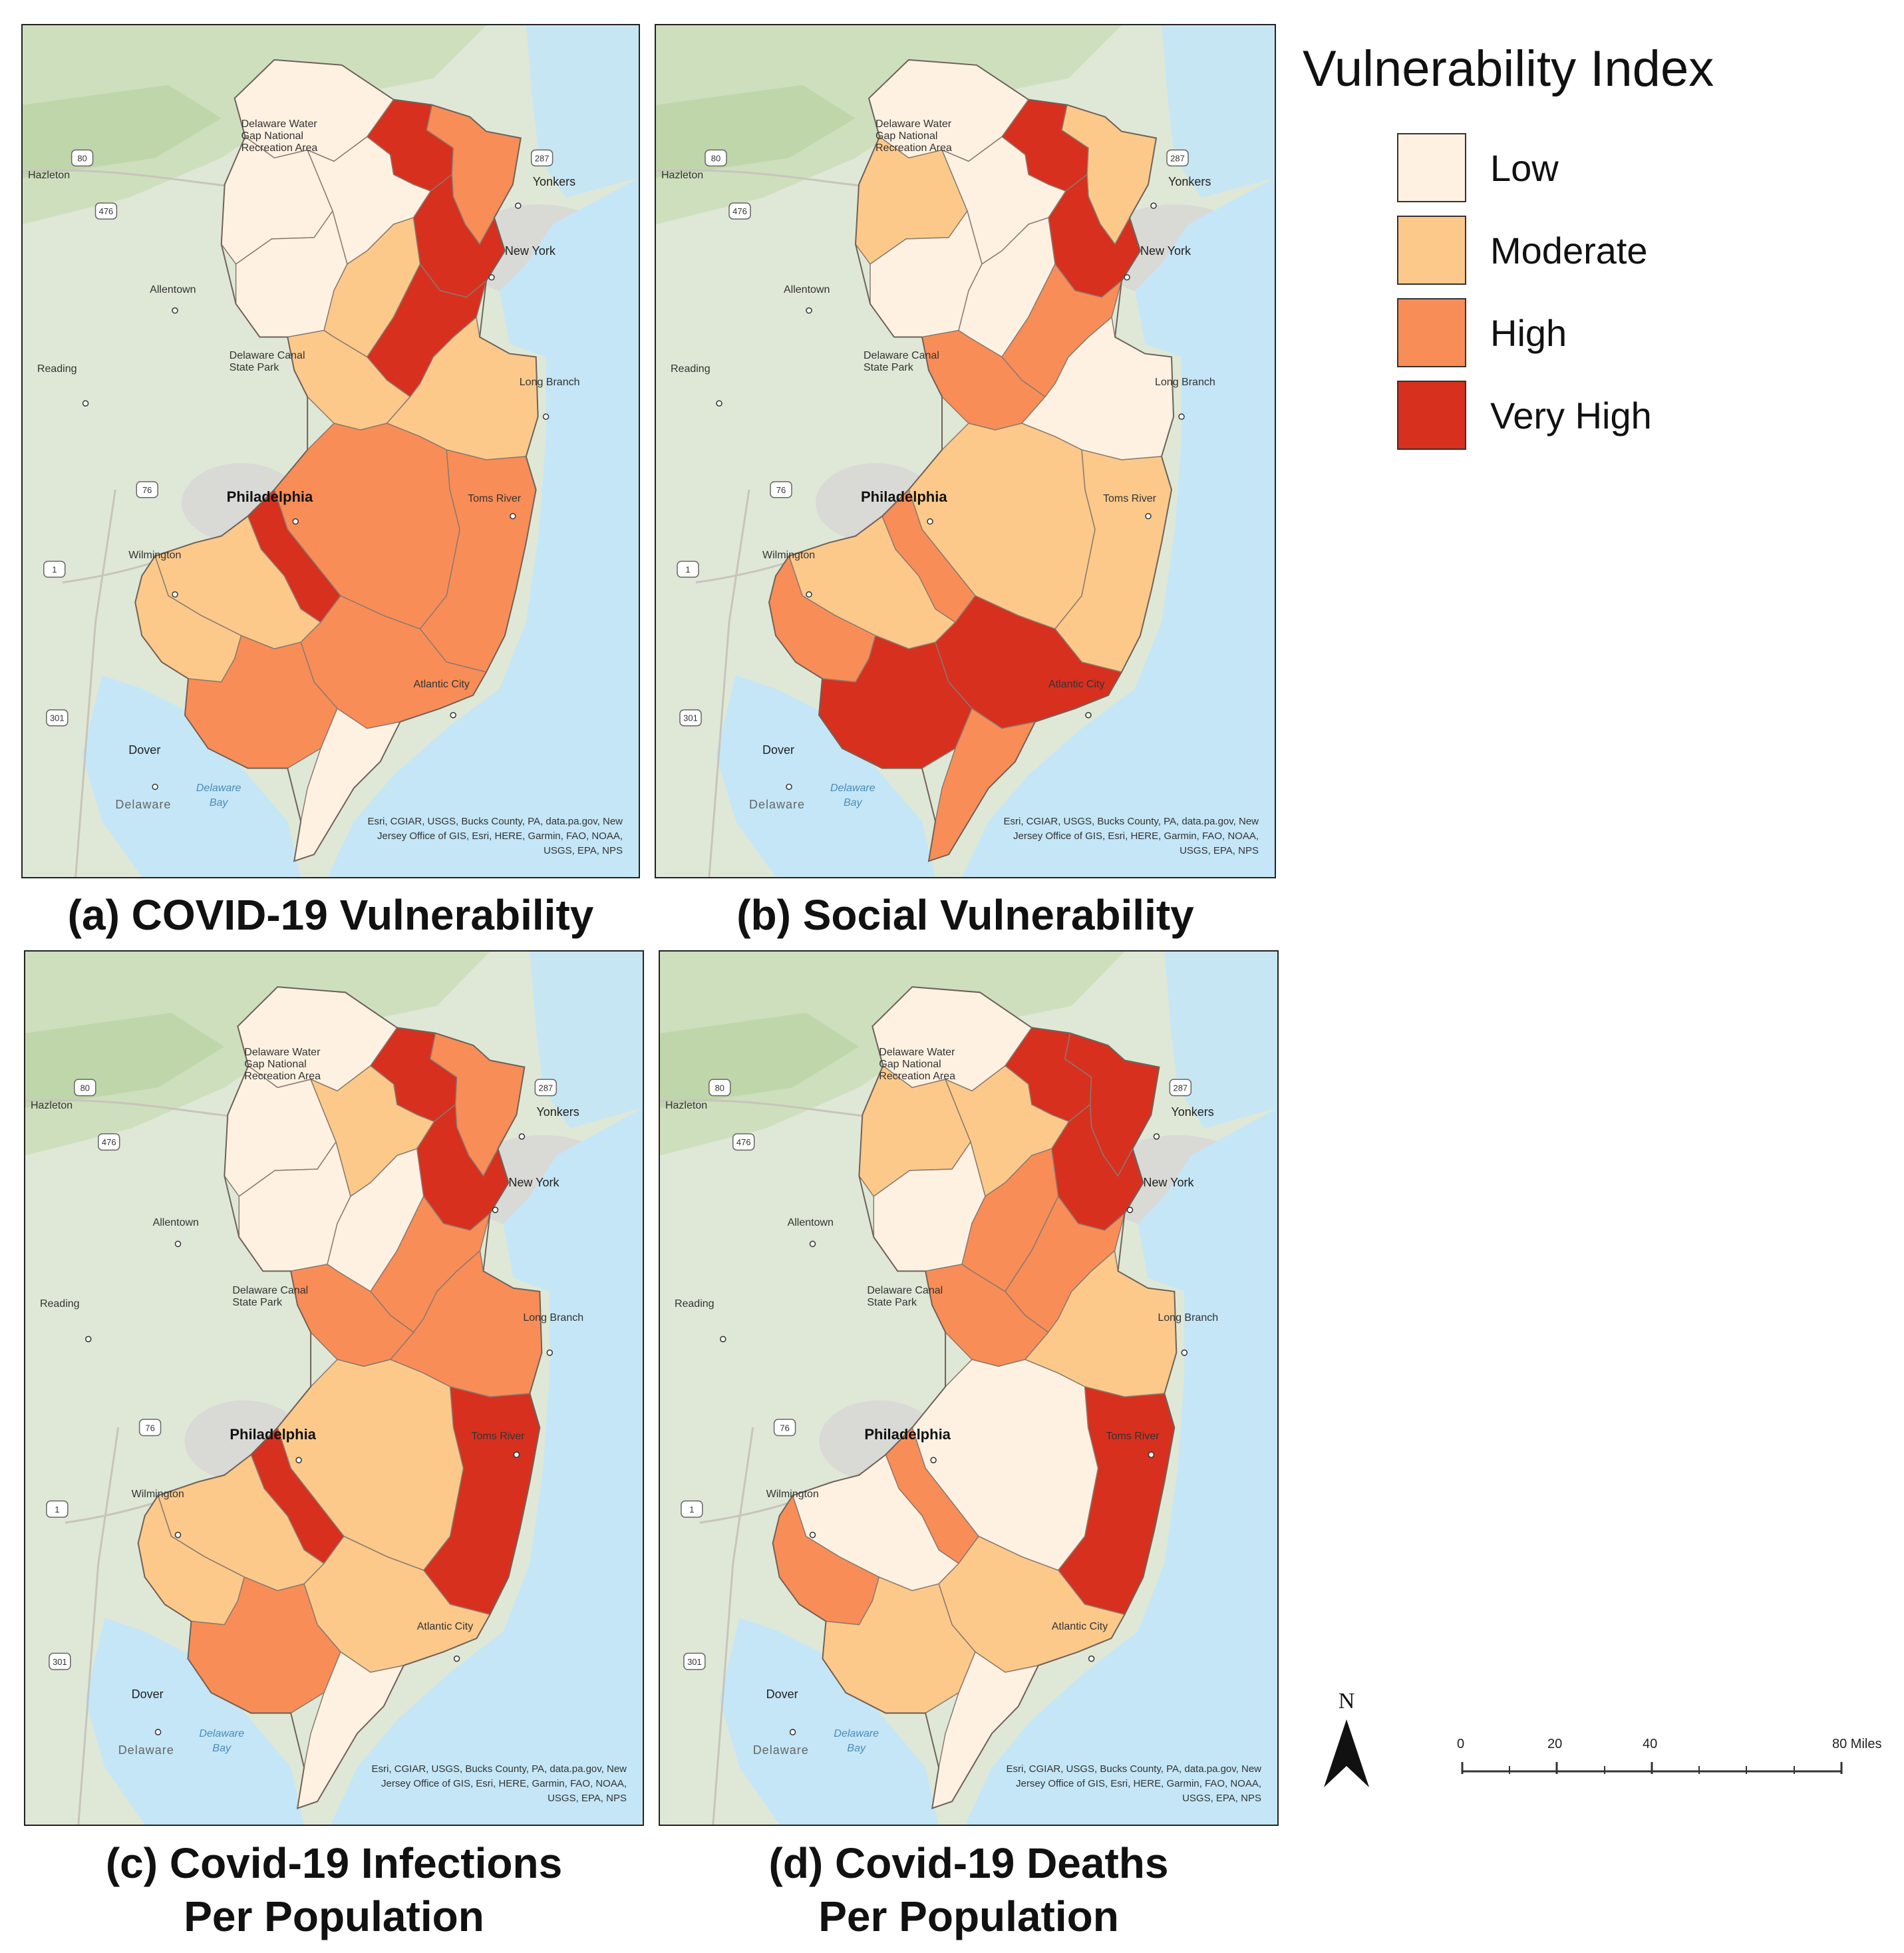  I want to click on caption-c-line-1: (c) Covid-19 Infections, so click(334, 1863).